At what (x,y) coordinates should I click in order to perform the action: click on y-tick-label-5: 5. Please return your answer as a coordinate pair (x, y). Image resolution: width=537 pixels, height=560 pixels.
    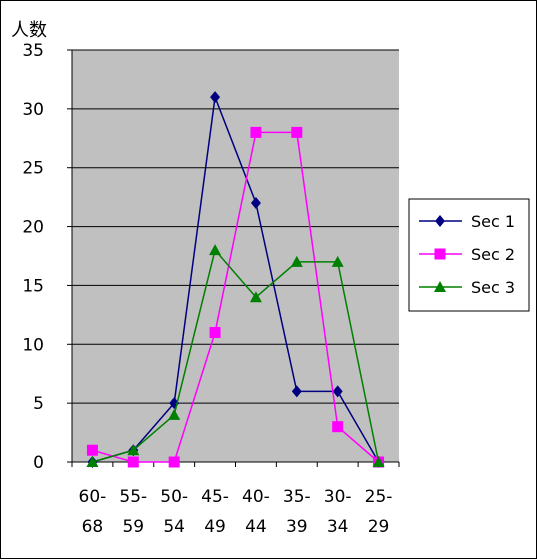
    Looking at the image, I should click on (38, 404).